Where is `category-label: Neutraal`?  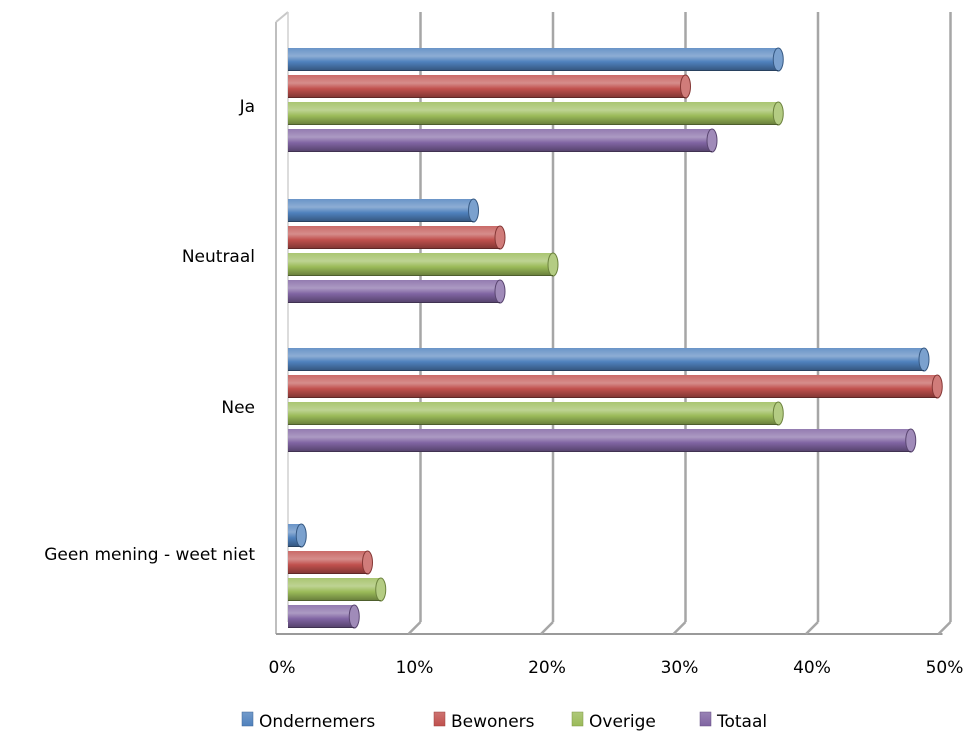 category-label: Neutraal is located at coordinates (218, 257).